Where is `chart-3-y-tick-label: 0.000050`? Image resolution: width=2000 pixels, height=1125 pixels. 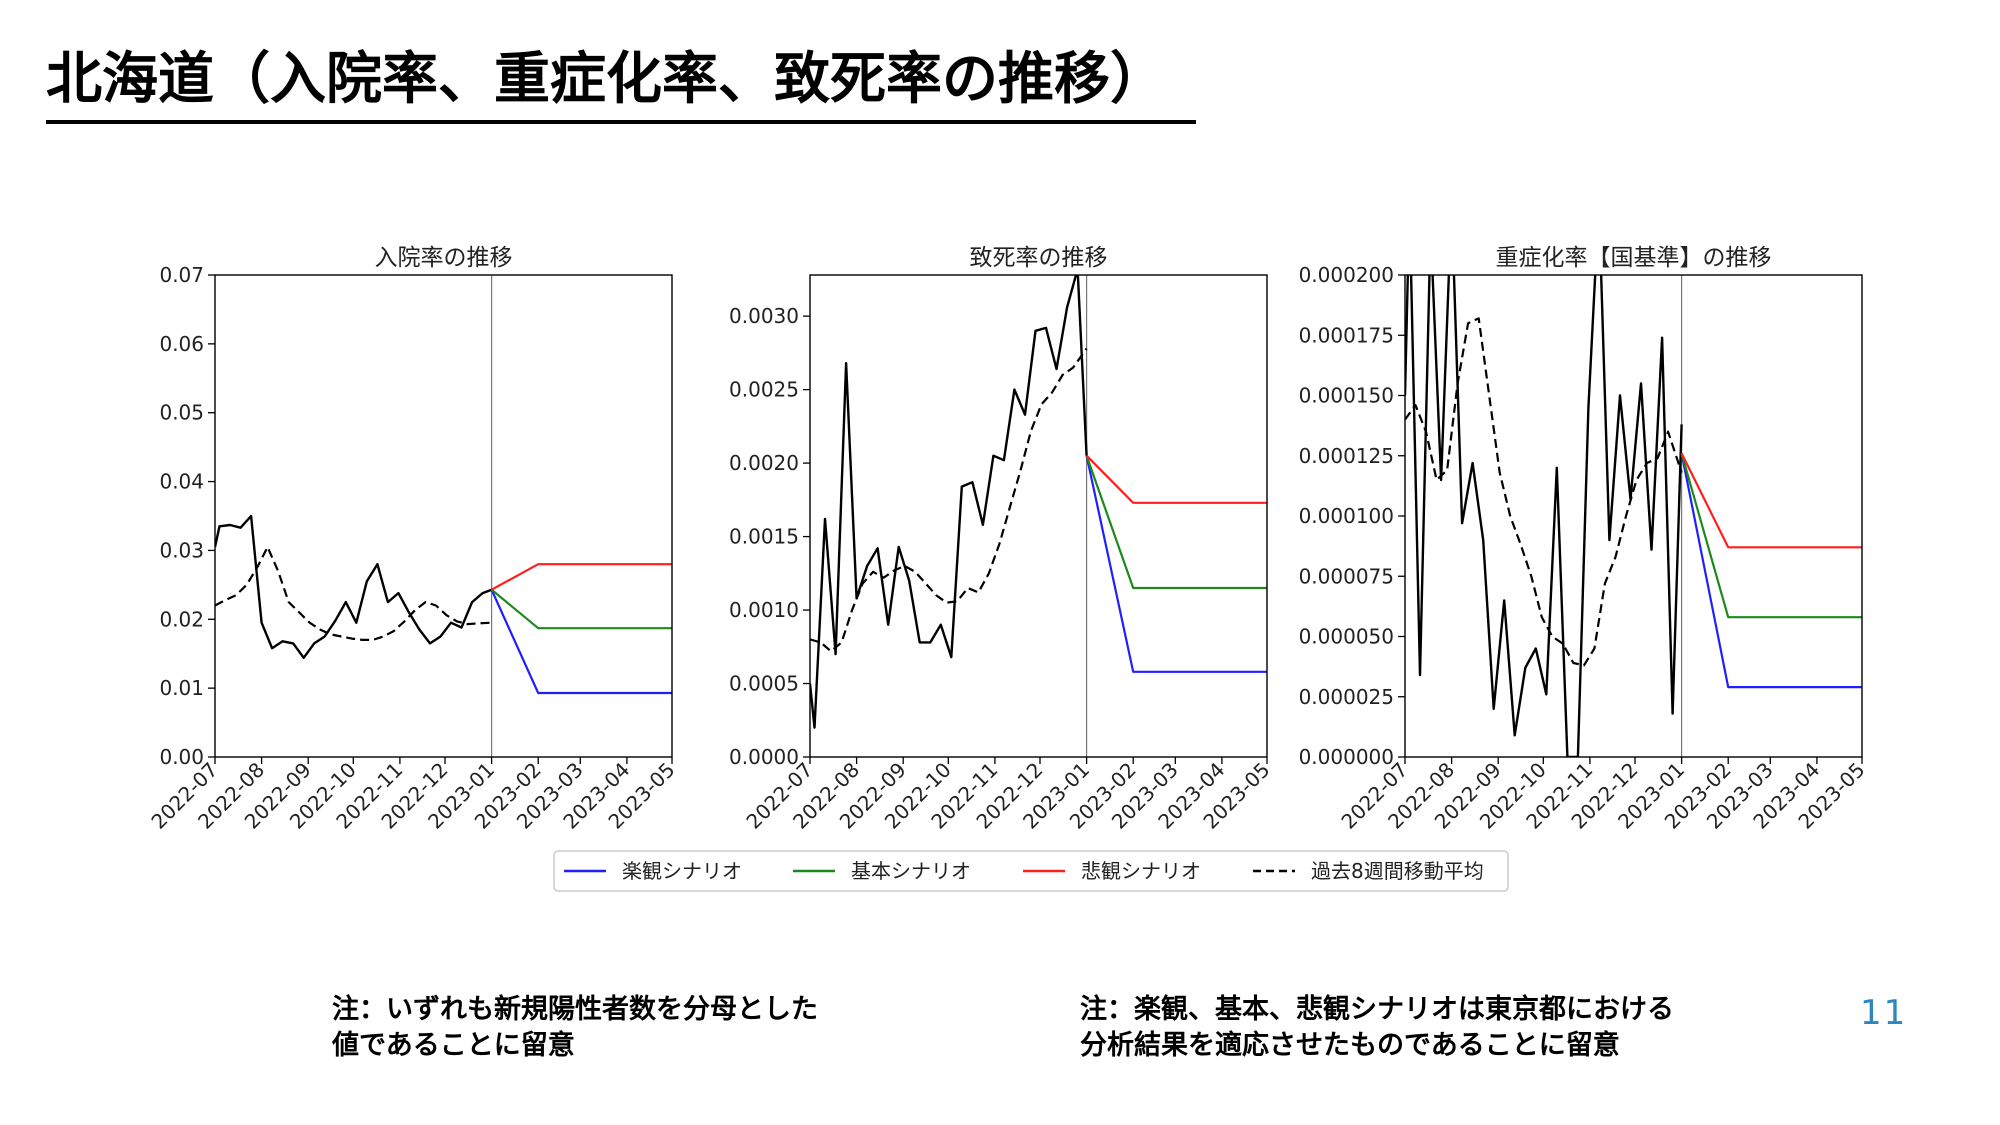
chart-3-y-tick-label: 0.000050 is located at coordinates (1346, 637).